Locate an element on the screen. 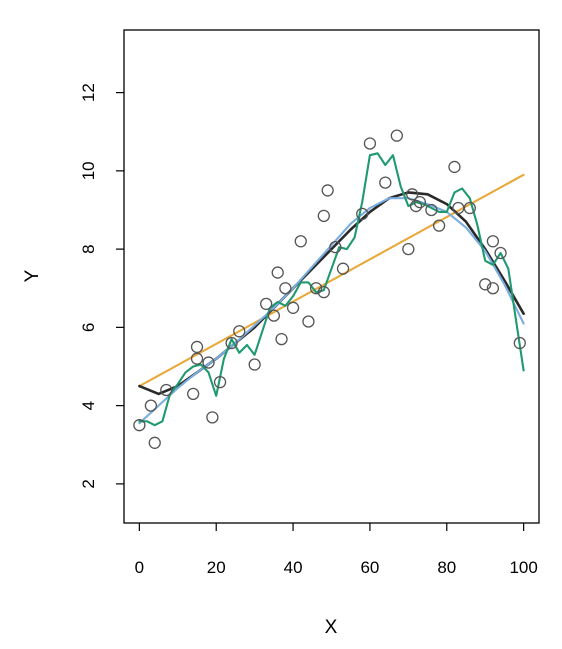  y-axis-title: Y is located at coordinates (32, 275).